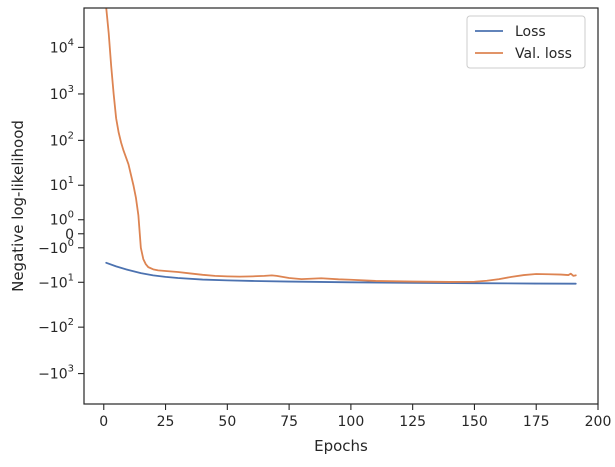 This screenshot has height=467, width=615. Describe the element at coordinates (351, 422) in the screenshot. I see `x-tick-label: 100` at that location.